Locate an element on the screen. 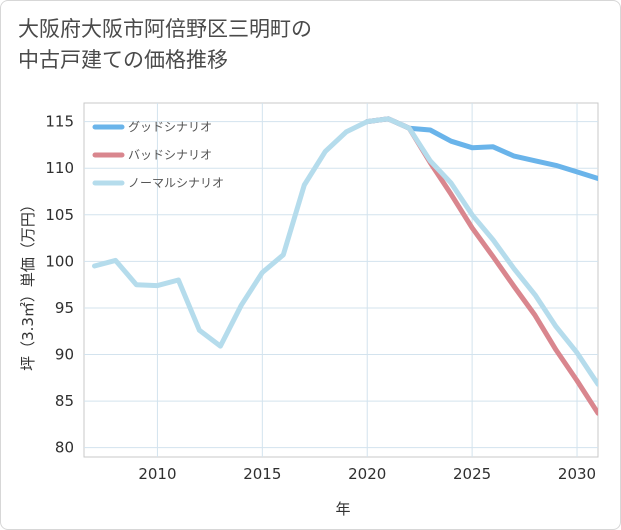 The height and width of the screenshot is (530, 621). y-tick-label: 90 is located at coordinates (64, 355).